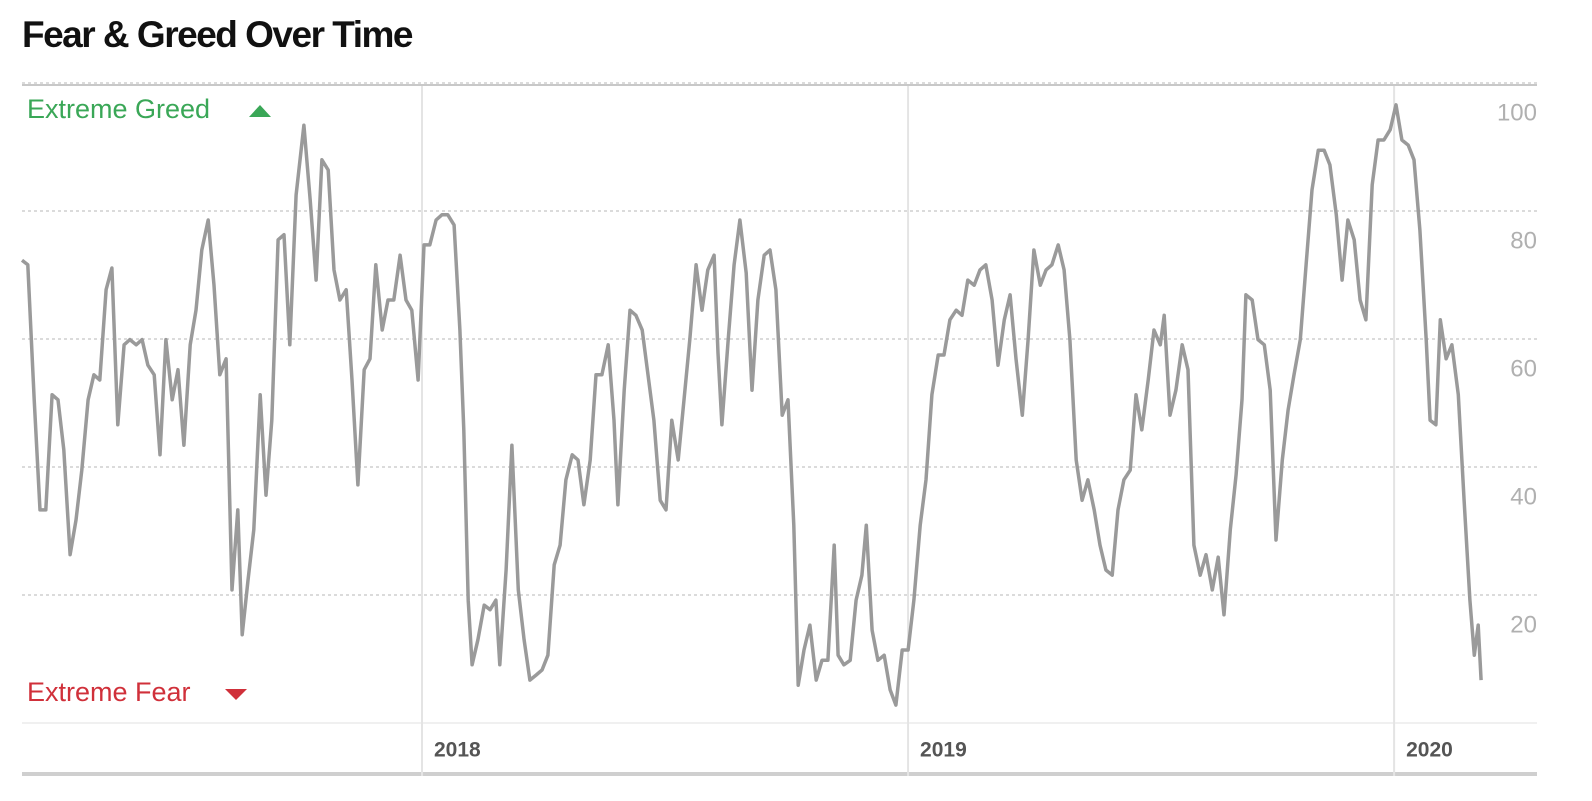 The height and width of the screenshot is (801, 1592). What do you see at coordinates (1523, 496) in the screenshot?
I see `y-tick-label: 40` at bounding box center [1523, 496].